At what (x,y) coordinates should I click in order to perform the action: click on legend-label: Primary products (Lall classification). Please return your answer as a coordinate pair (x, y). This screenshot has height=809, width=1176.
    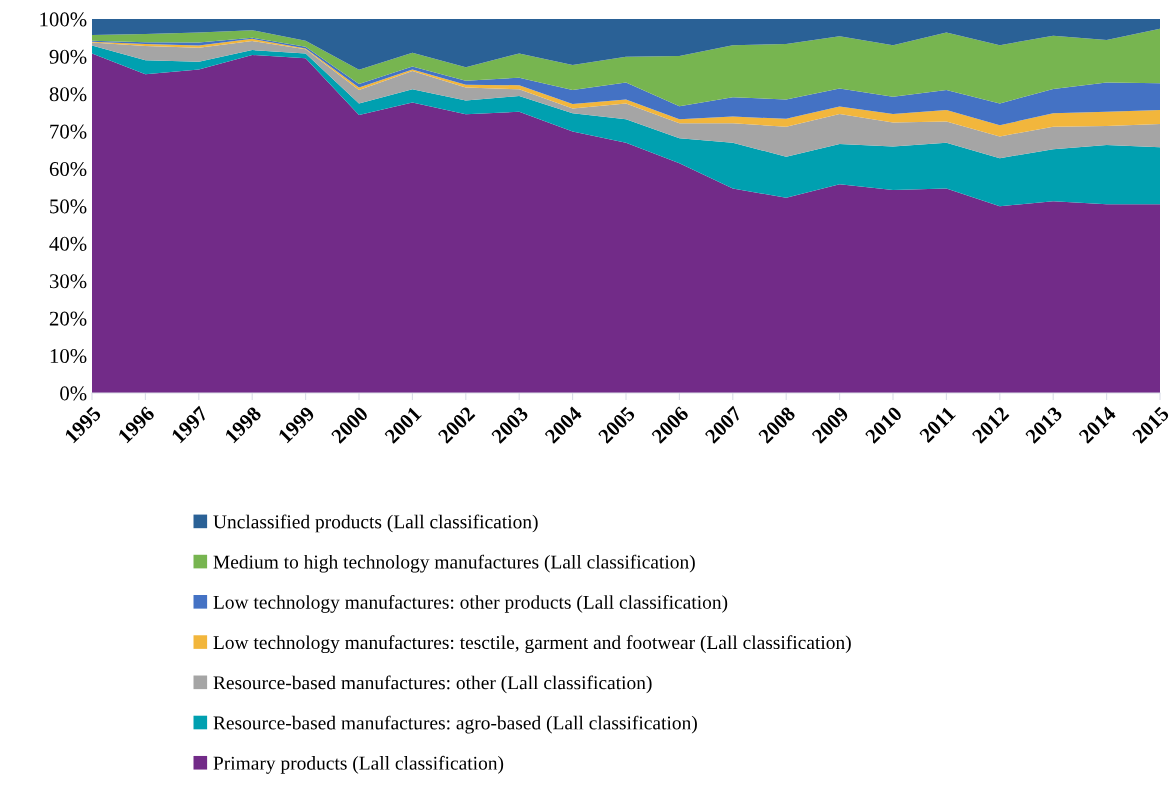
    Looking at the image, I should click on (358, 764).